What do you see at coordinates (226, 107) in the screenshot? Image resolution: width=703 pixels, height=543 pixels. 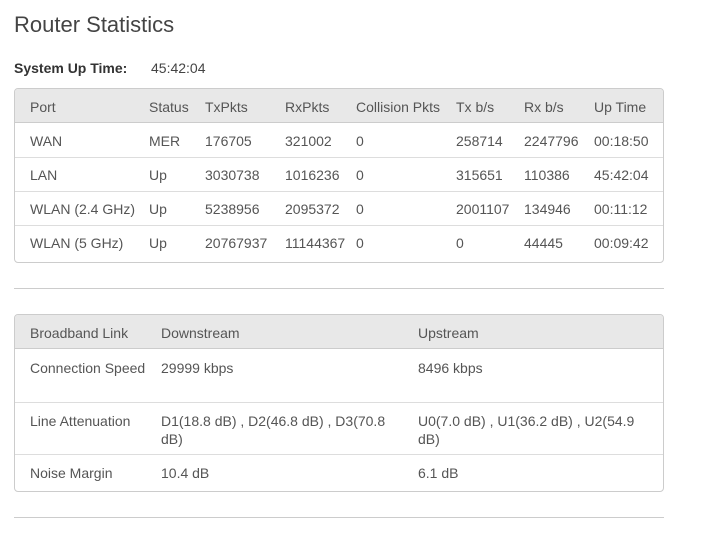 I see `column-header: TxPkts` at bounding box center [226, 107].